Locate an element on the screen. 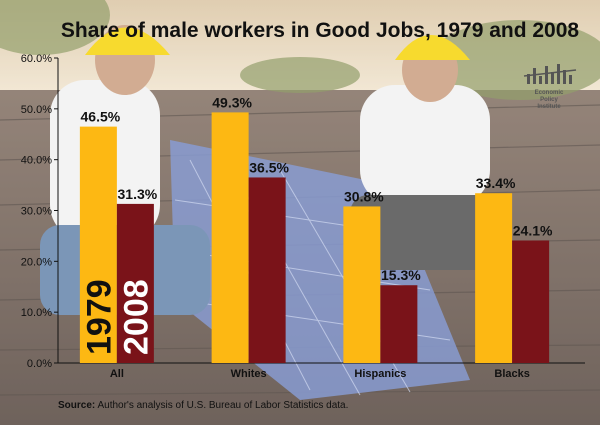  data-label: 15.3% is located at coordinates (401, 275).